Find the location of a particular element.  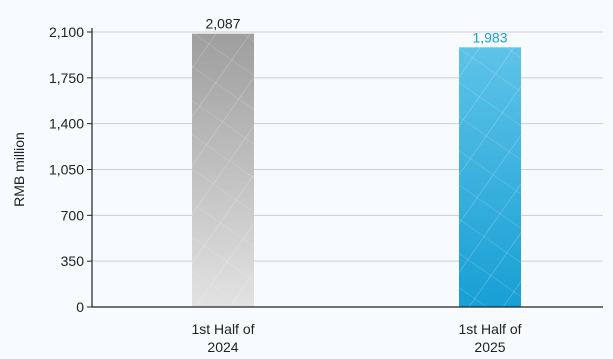

y-tick-label: 1,750 is located at coordinates (66, 78).